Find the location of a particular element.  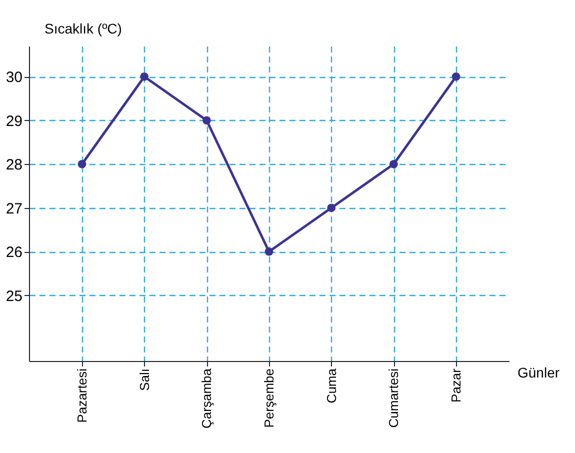

x-tick-label: Pazartesi is located at coordinates (82, 395).